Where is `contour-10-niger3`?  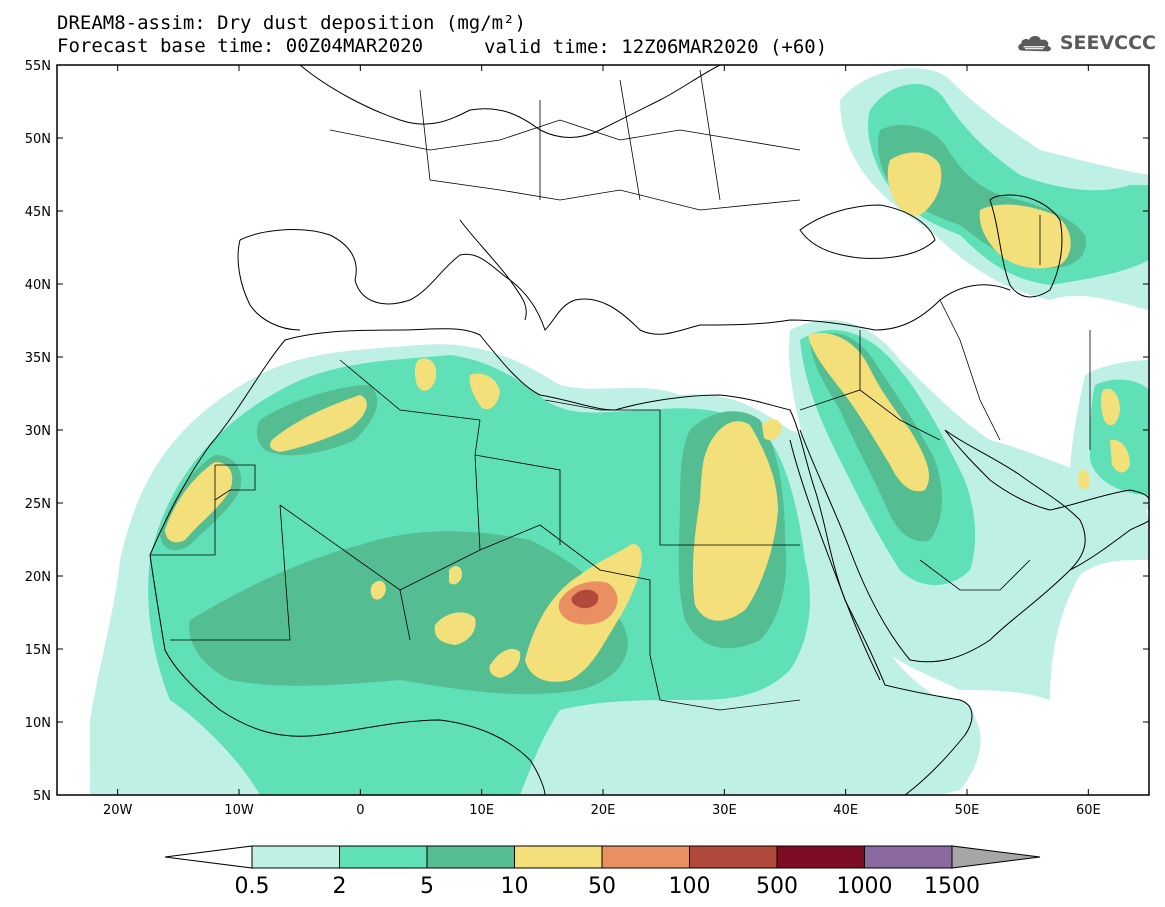
contour-10-niger3 is located at coordinates (456, 575).